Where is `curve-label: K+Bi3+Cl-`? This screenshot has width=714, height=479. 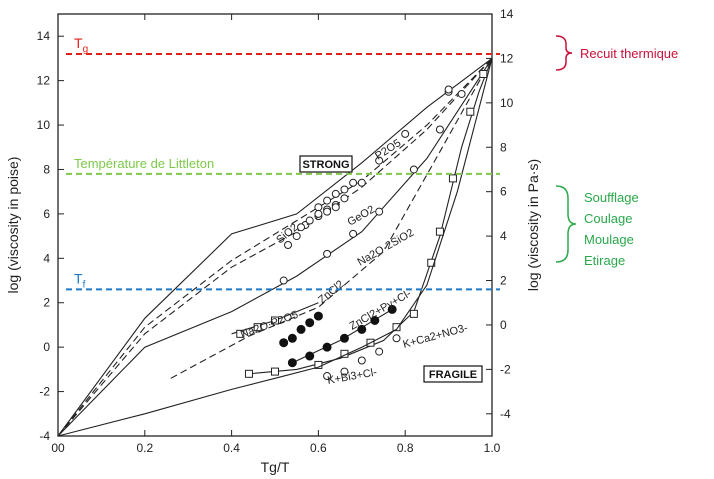 curve-label: K+Bi3+Cl- is located at coordinates (352, 376).